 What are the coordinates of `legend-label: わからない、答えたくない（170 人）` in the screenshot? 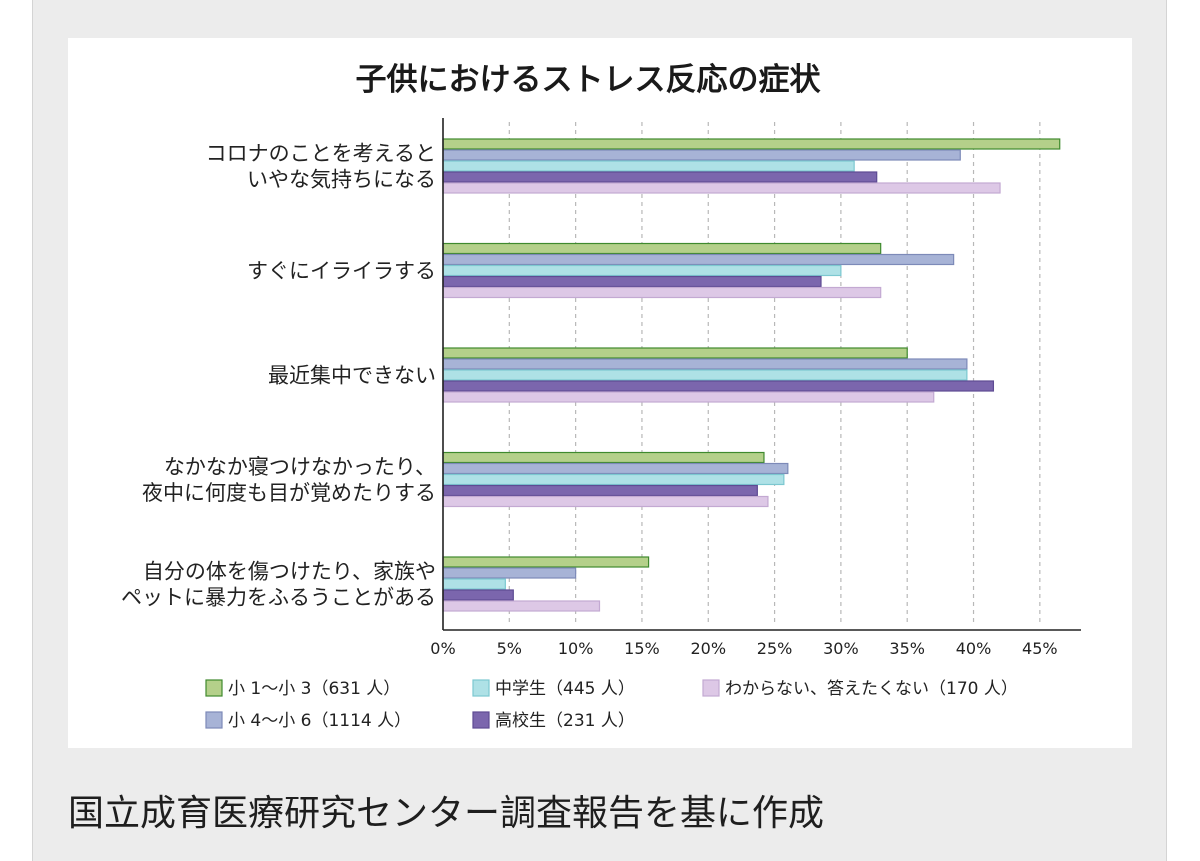 It's located at (871, 689).